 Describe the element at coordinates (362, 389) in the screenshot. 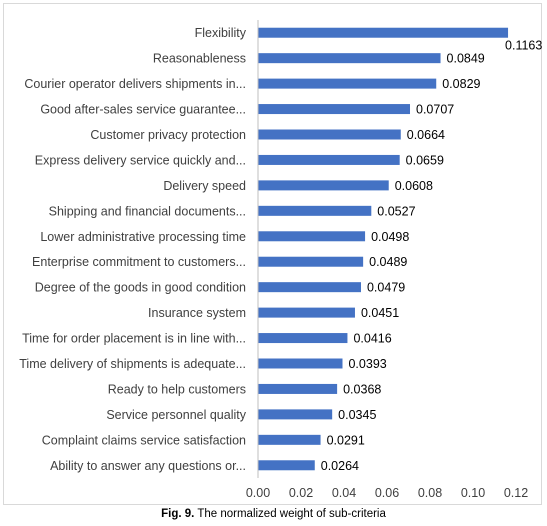

I see `data-label: 0.0368` at that location.